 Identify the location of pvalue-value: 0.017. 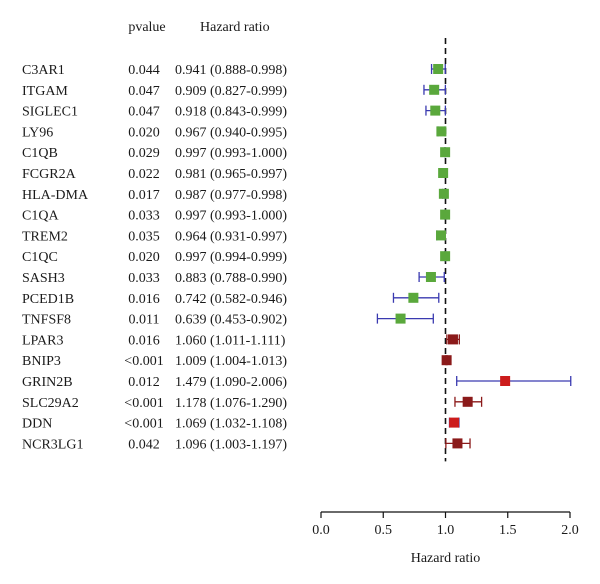
(144, 195).